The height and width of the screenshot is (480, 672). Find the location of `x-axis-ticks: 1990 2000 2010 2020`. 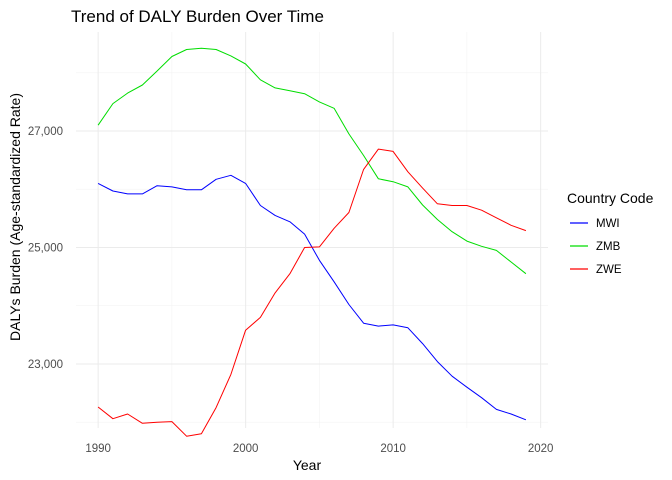

x-axis-ticks: 1990 2000 2010 2020 is located at coordinates (319, 449).